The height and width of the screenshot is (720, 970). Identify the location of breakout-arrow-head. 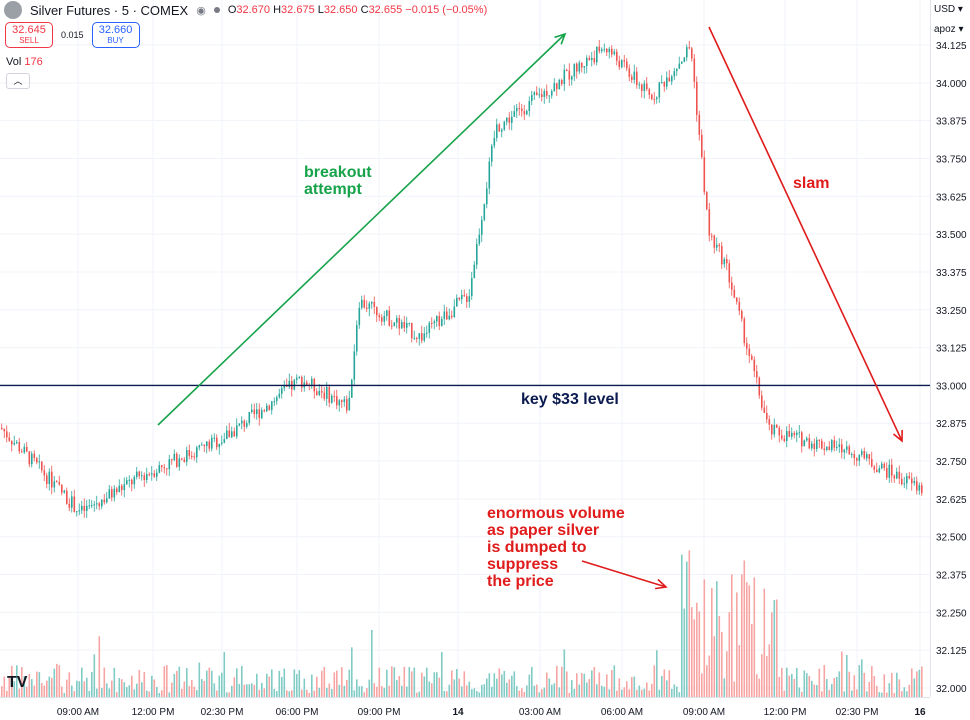
(560, 38).